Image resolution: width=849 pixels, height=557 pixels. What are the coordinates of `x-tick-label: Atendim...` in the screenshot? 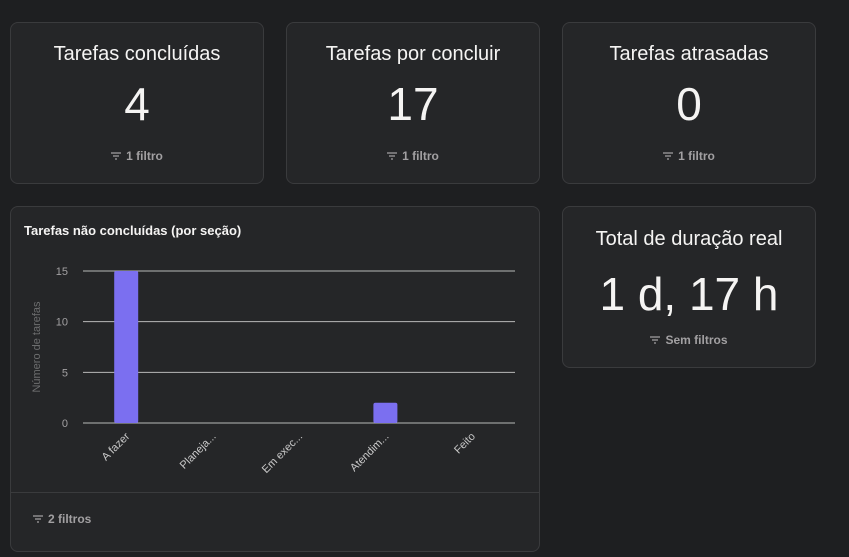 It's located at (370, 453).